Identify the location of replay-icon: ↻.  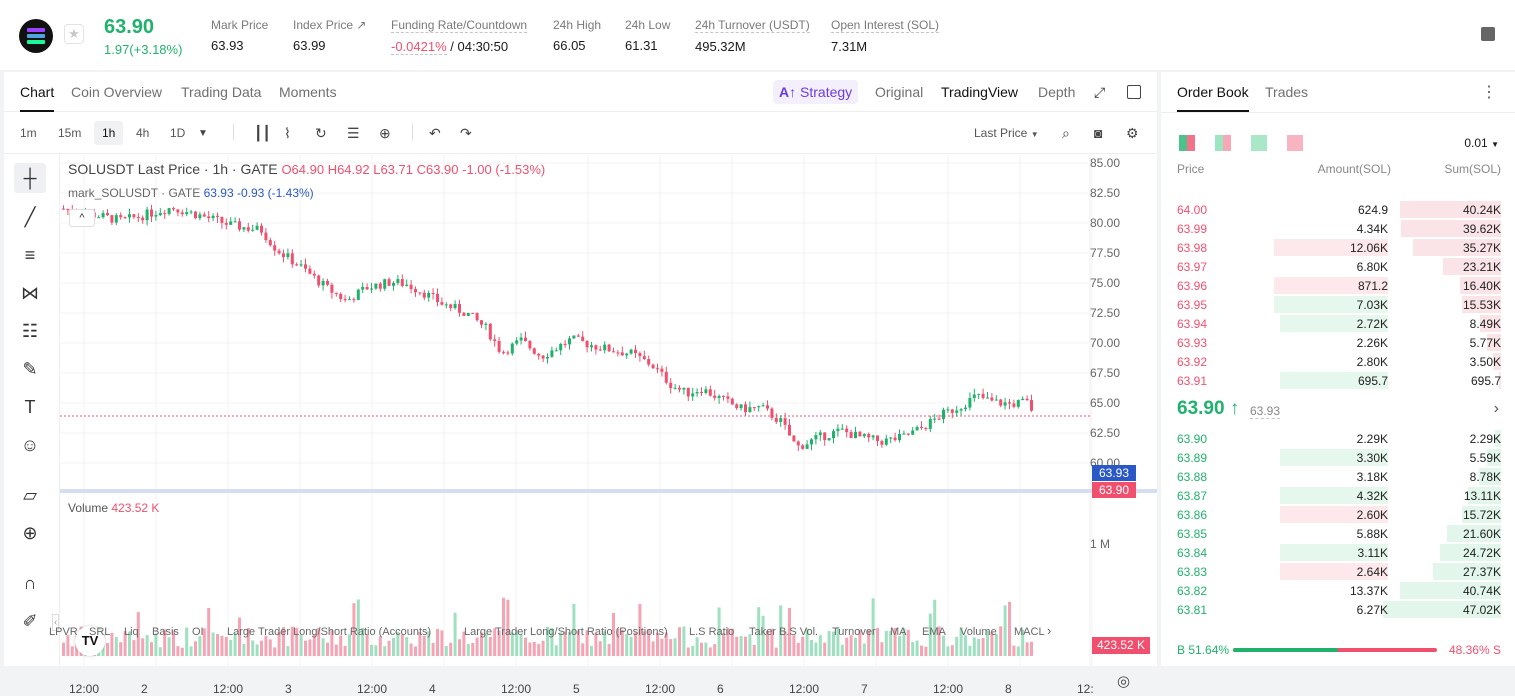
(321, 133).